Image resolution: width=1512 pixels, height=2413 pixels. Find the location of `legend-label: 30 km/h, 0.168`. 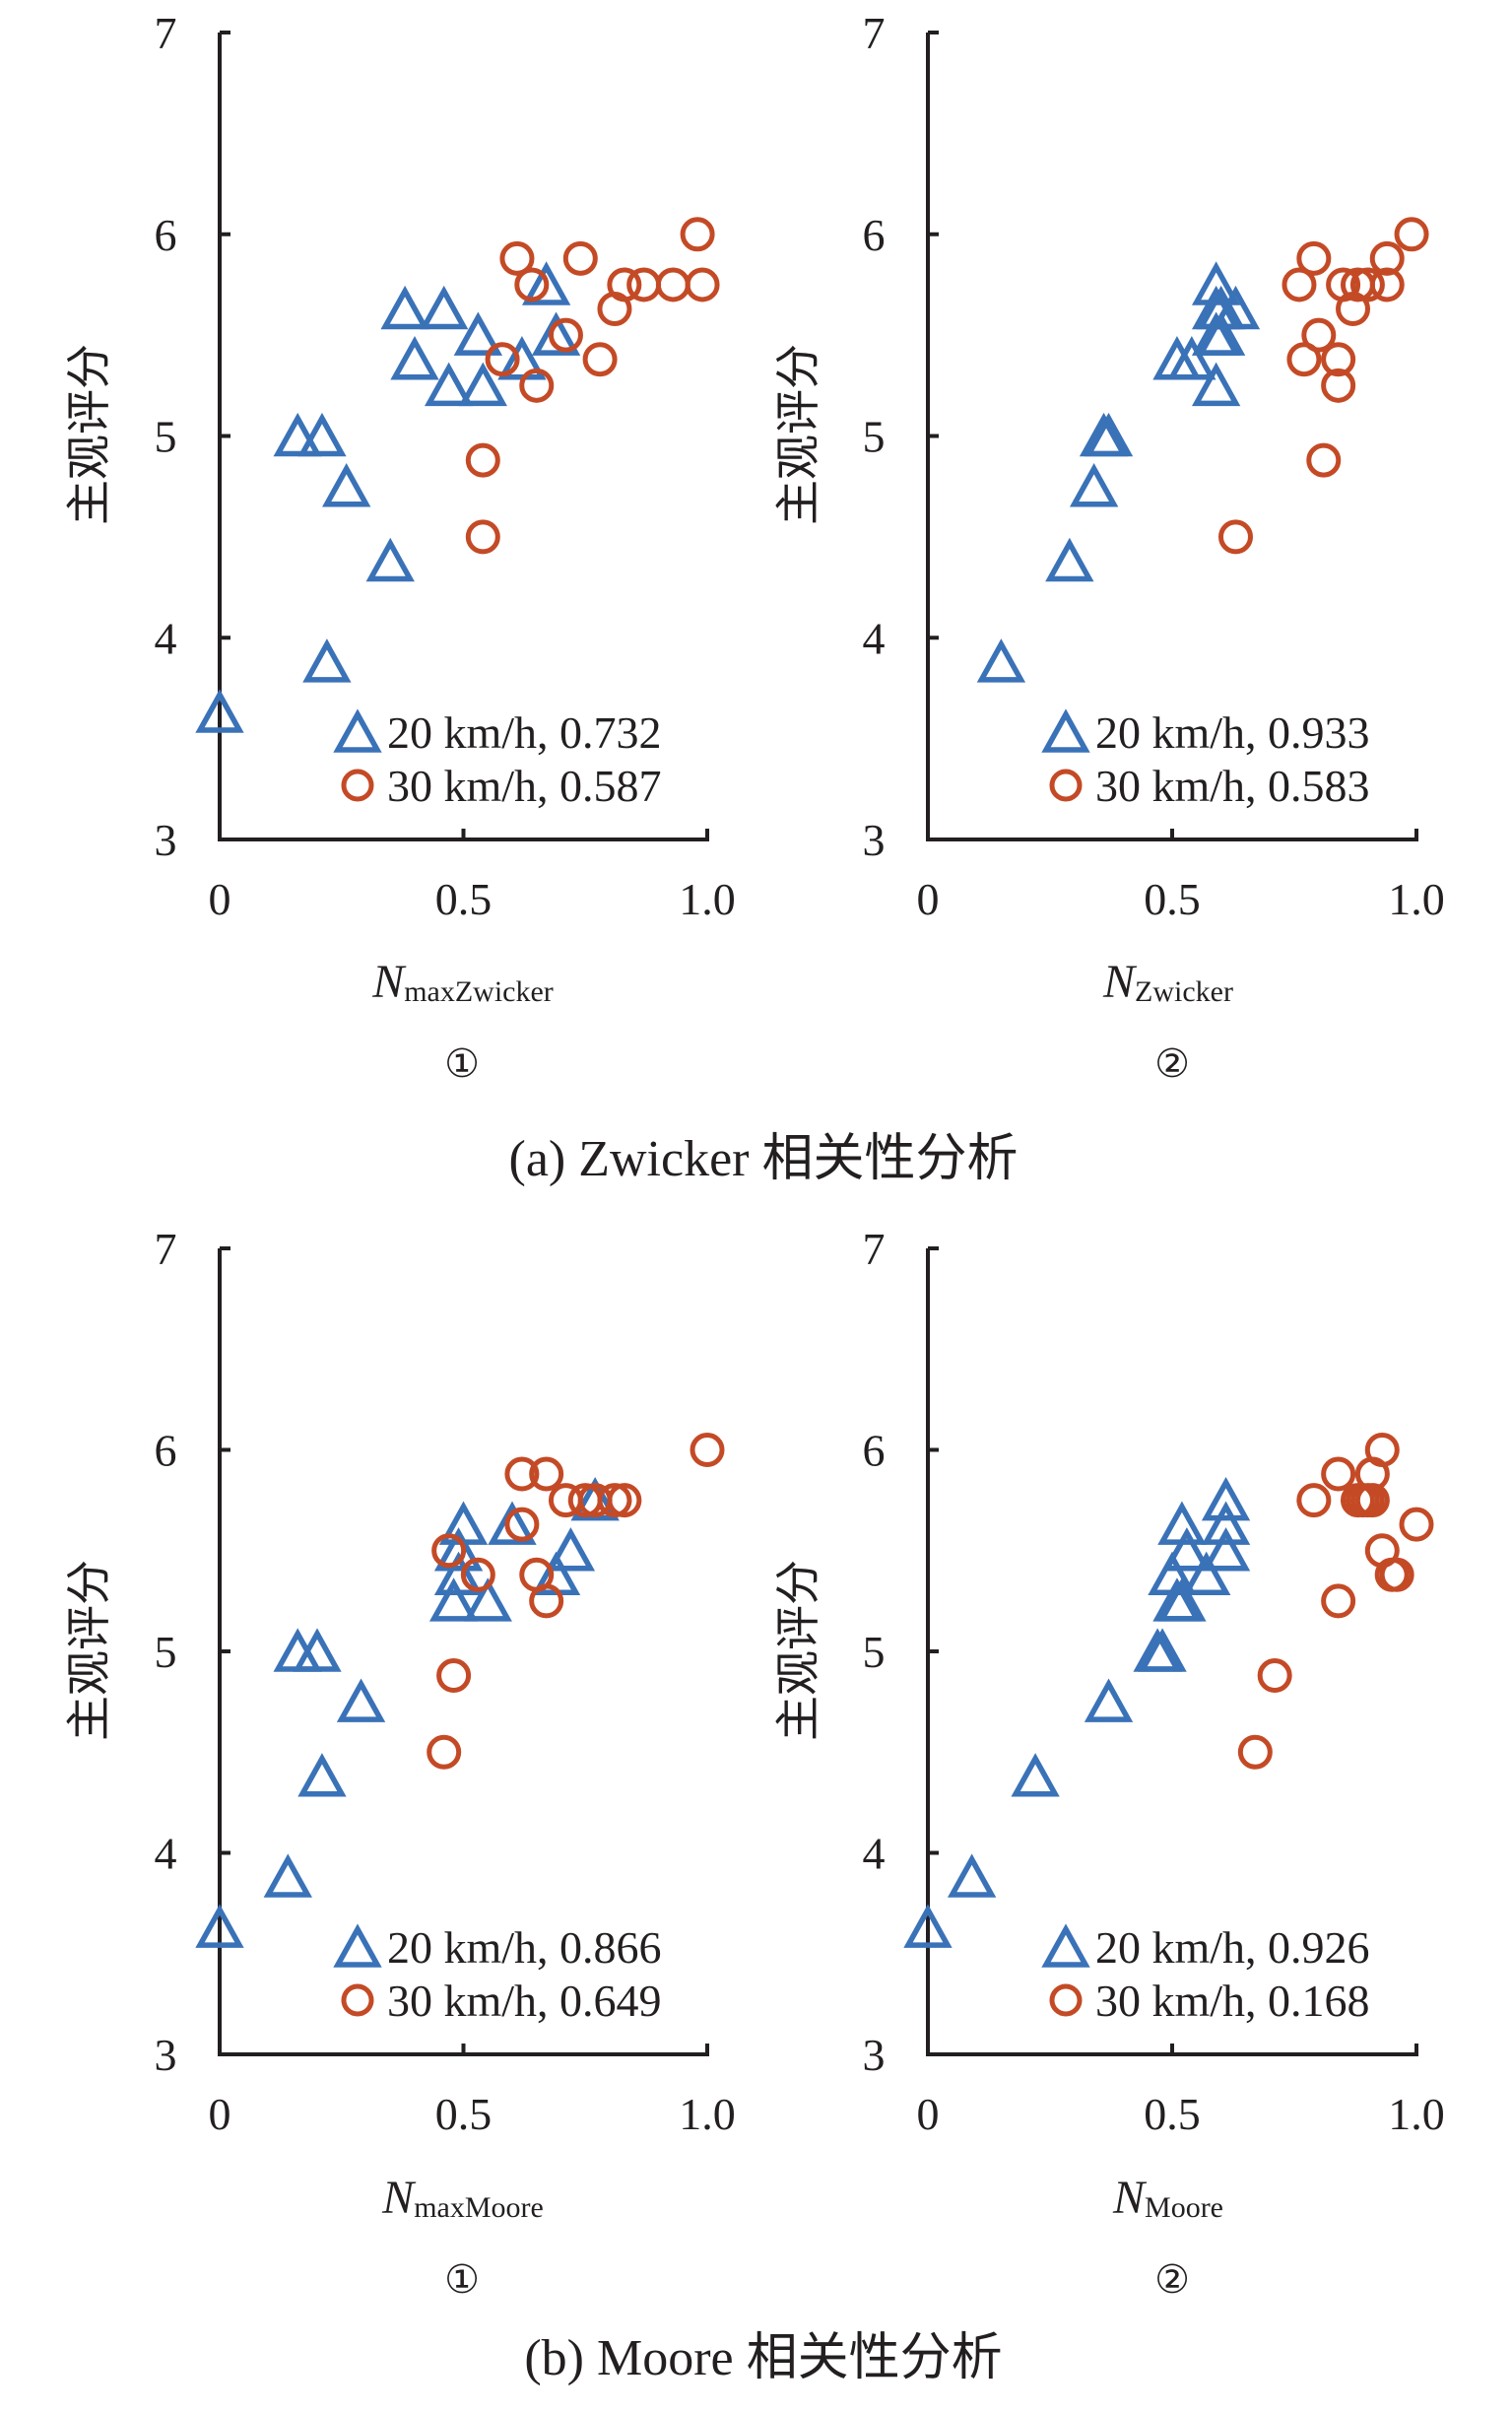

legend-label: 30 km/h, 0.168 is located at coordinates (1232, 2001).